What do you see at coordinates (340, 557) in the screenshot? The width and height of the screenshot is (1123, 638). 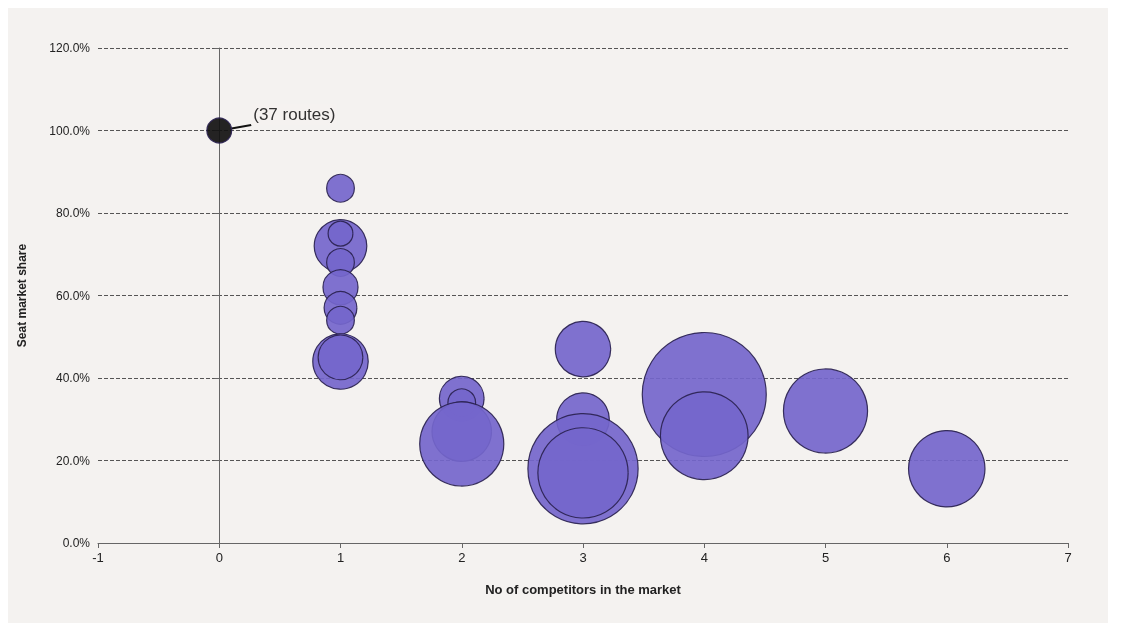 I see `x-tick-label: 1` at bounding box center [340, 557].